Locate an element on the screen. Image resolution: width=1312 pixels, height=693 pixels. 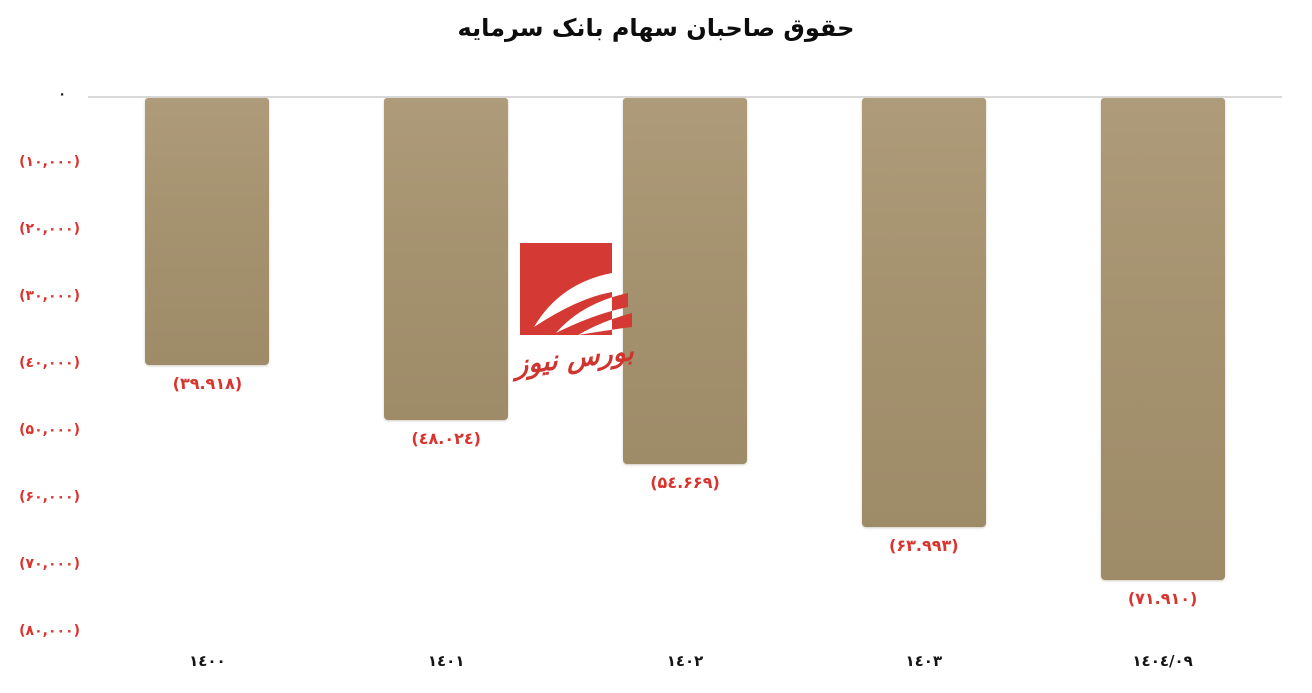
y-axis-tick-label: (٤۰,۰۰۰) is located at coordinates (49, 363).